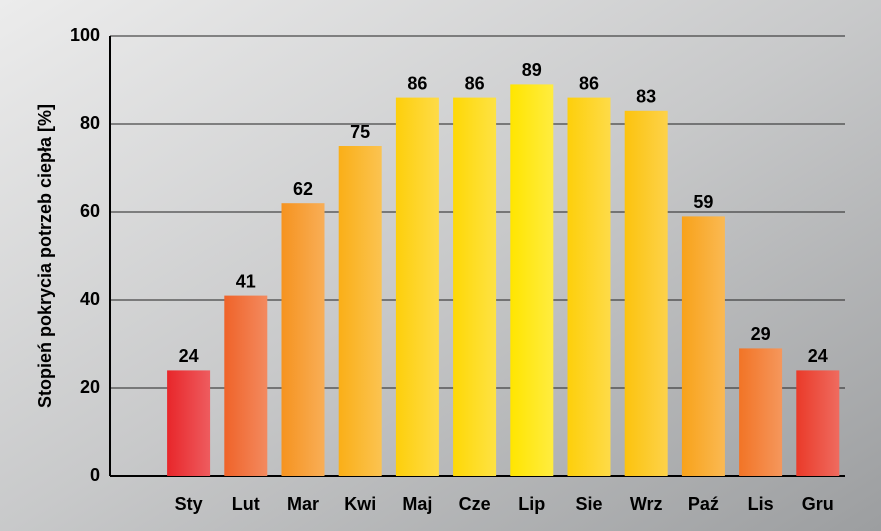  I want to click on x-tick-label: Cze, so click(475, 504).